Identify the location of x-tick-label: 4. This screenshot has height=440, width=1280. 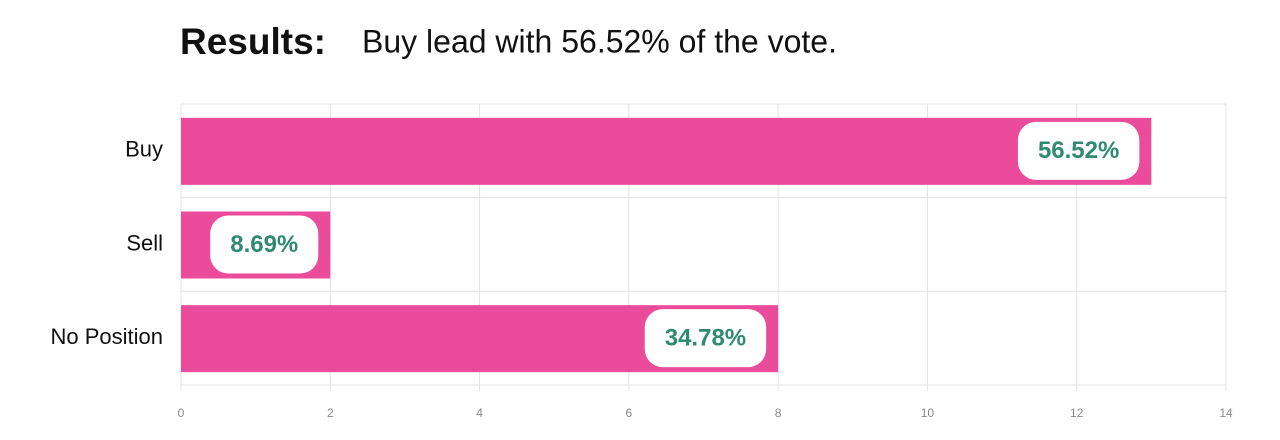
(479, 413).